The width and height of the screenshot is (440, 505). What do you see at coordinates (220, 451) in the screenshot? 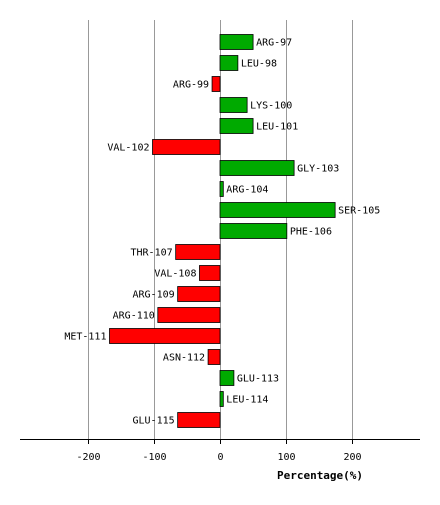
I see `x-axis: -200 -100 0 100 200` at bounding box center [220, 451].